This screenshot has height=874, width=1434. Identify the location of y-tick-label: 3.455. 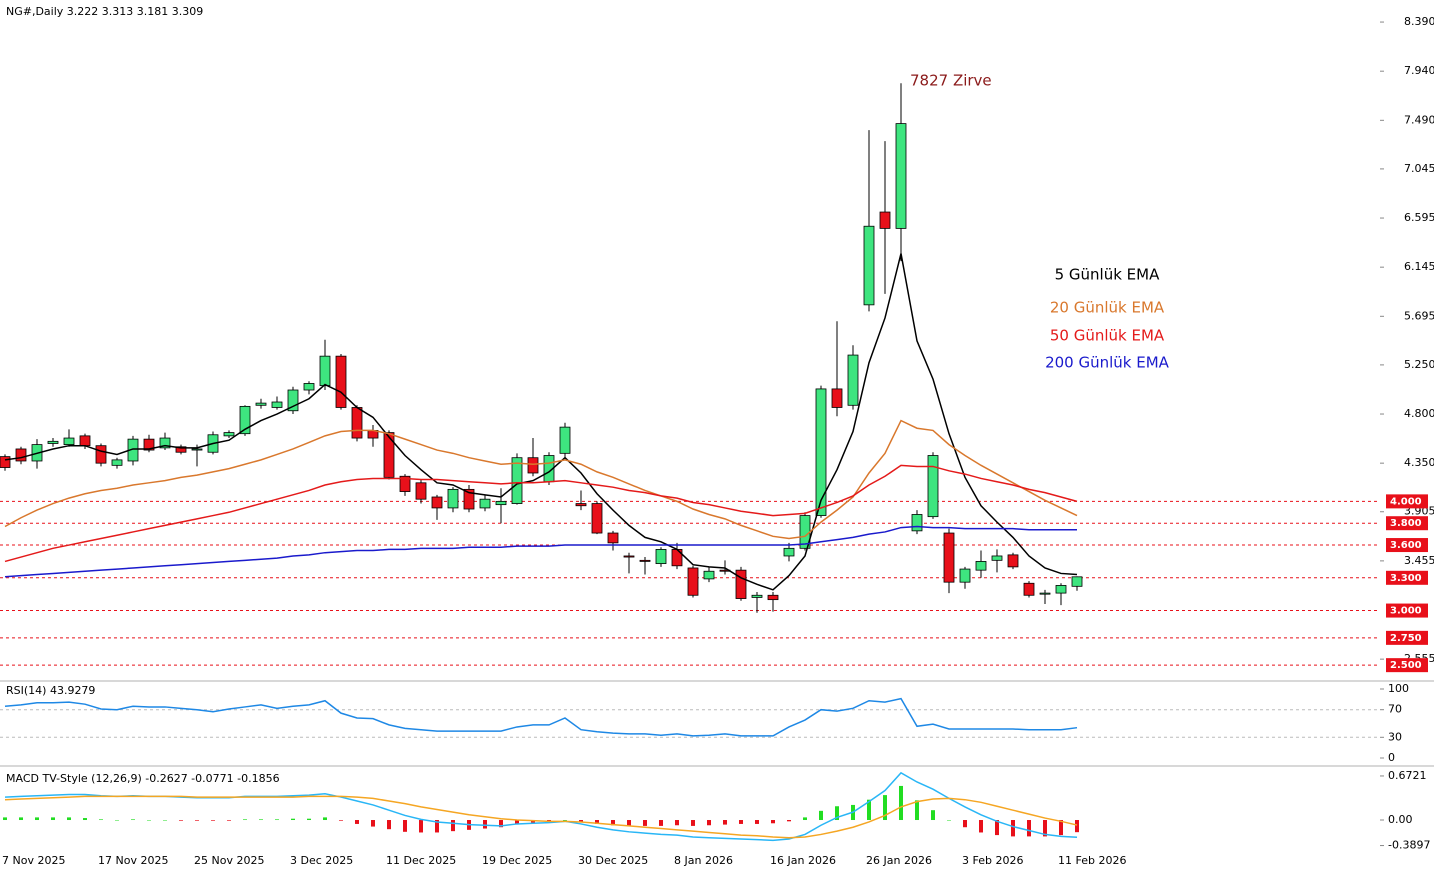
(1419, 560).